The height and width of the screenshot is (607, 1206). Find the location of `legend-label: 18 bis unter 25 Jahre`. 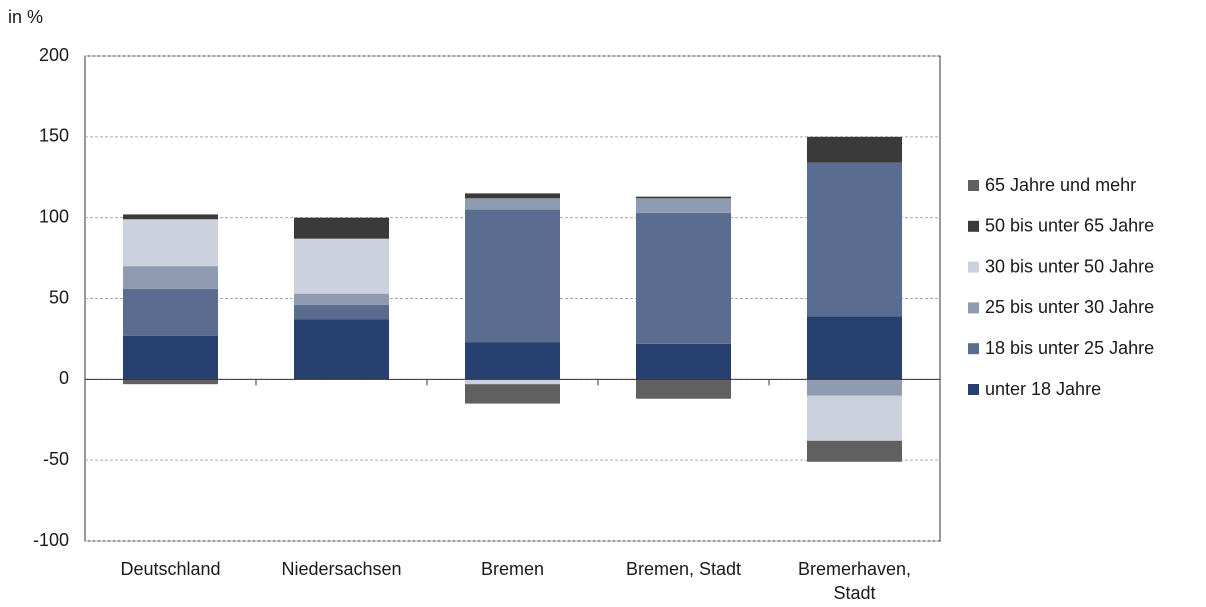

legend-label: 18 bis unter 25 Jahre is located at coordinates (1069, 348).